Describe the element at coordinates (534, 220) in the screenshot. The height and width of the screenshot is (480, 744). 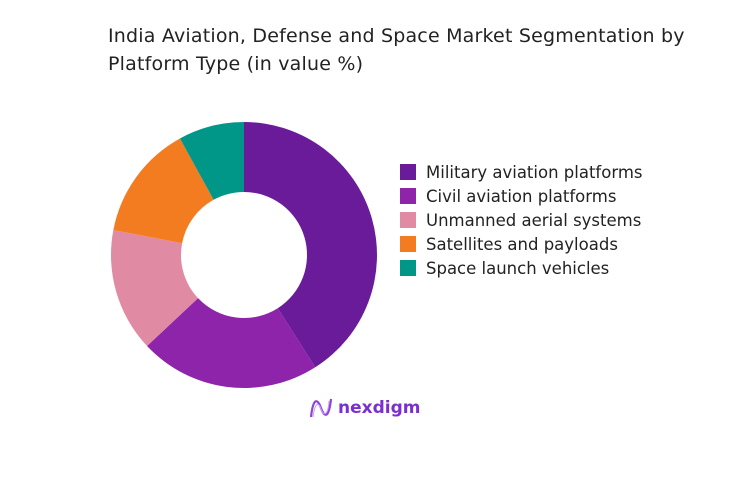
I see `legend-label: Unmanned aerial systems` at that location.